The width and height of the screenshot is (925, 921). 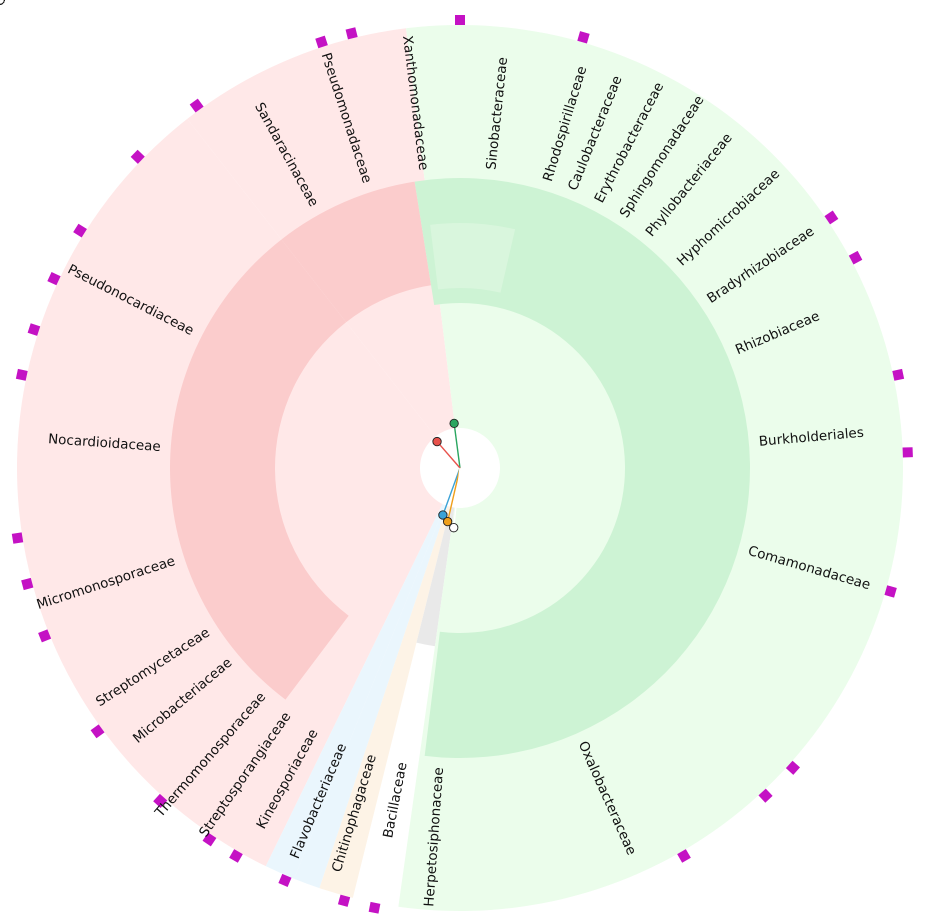 I want to click on flavobacteriaceae-sector, so click(x=355, y=691).